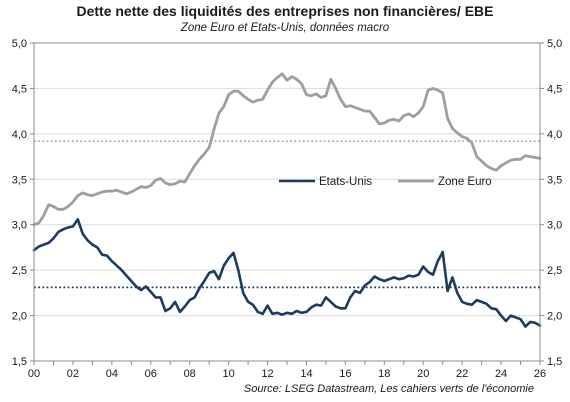  Describe the element at coordinates (112, 374) in the screenshot. I see `x-tick-label: 04` at that location.